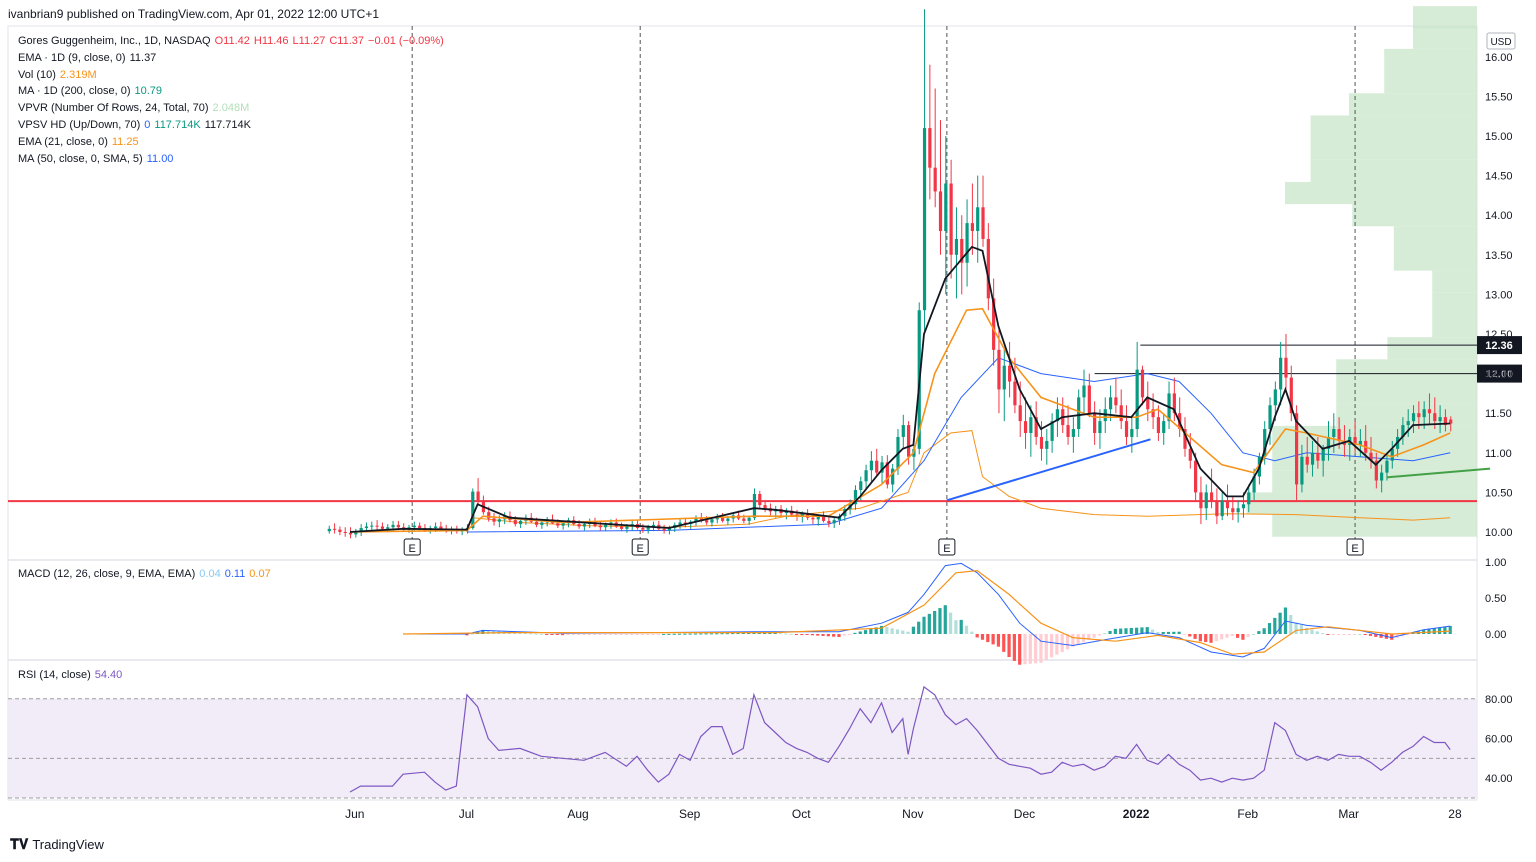 The height and width of the screenshot is (862, 1536). I want to click on rsi-tick-2: 40.00, so click(1499, 779).